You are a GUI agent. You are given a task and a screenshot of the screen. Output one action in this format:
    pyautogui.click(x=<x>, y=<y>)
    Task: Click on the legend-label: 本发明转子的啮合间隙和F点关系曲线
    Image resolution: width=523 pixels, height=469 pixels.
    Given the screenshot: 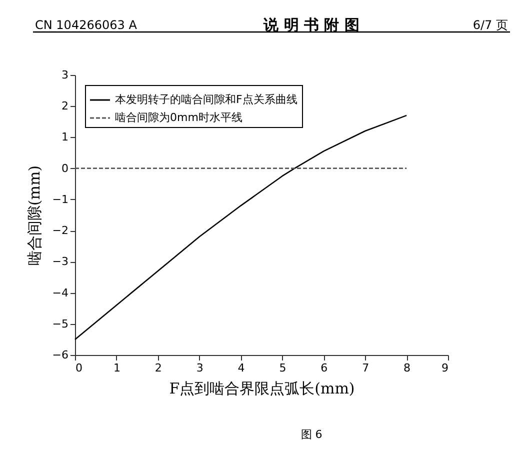 What is the action you would take?
    pyautogui.click(x=206, y=99)
    